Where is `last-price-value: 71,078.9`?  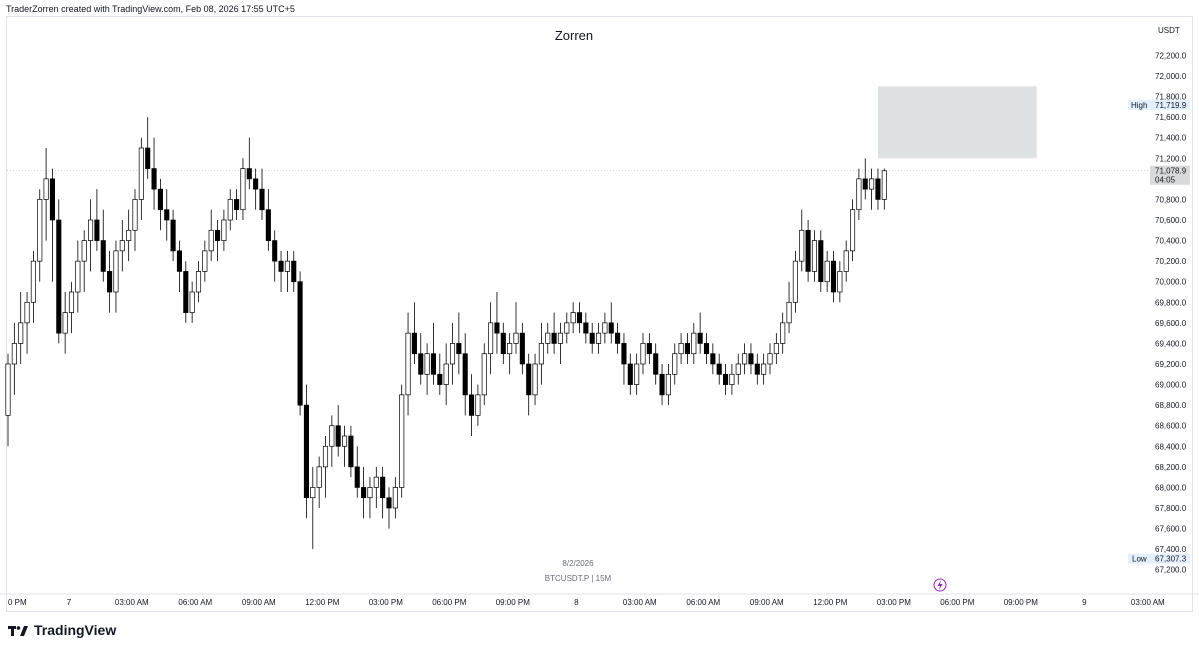
last-price-value: 71,078.9 is located at coordinates (1171, 171).